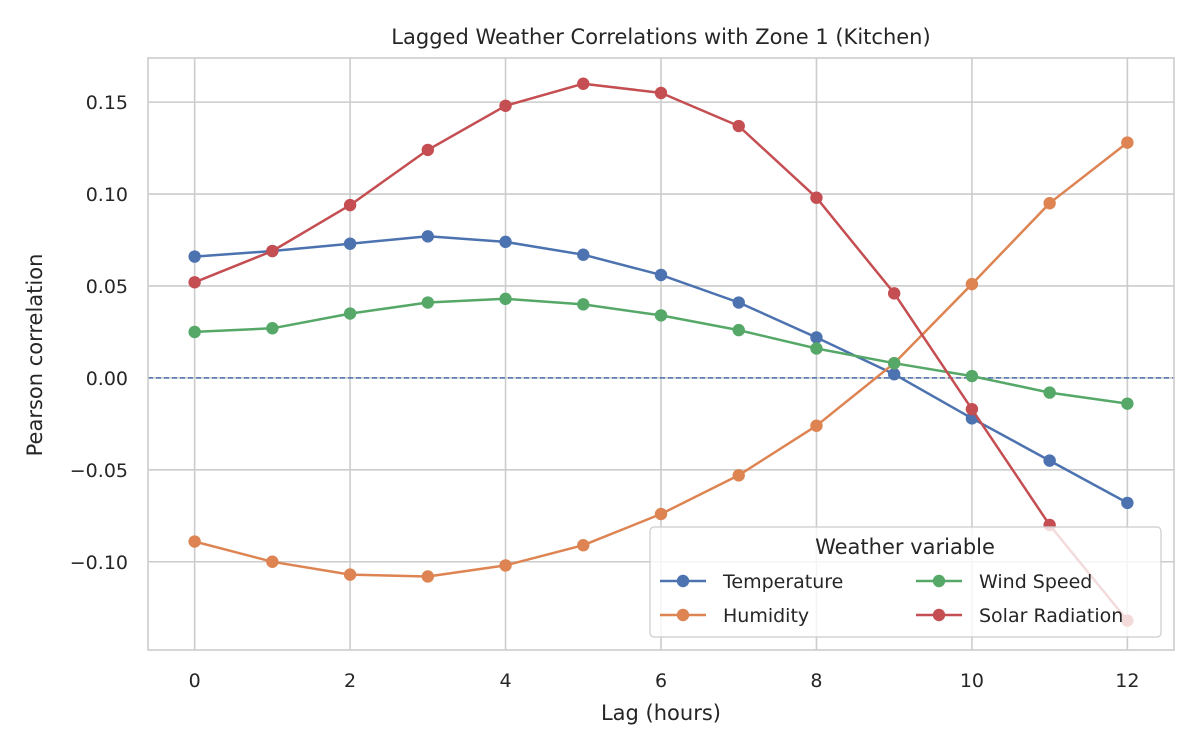 This screenshot has height=750, width=1200. I want to click on legend-item-humidity: Humidity, so click(734, 616).